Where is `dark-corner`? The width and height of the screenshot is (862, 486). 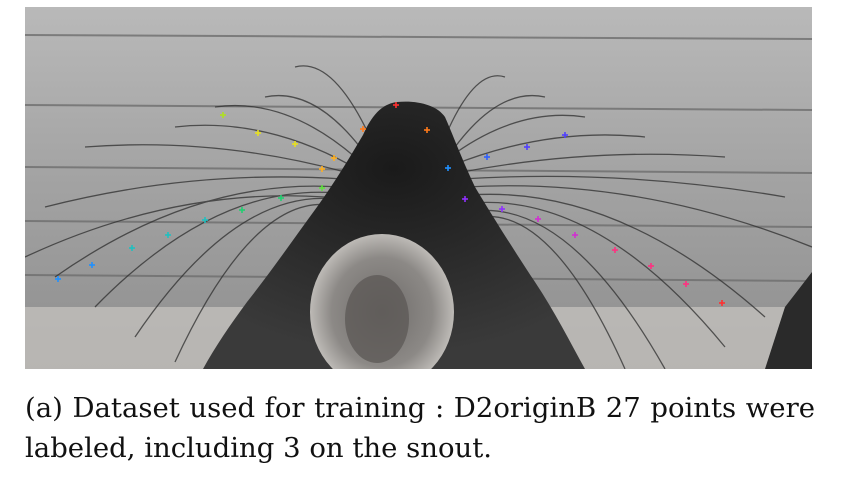 dark-corner is located at coordinates (788, 320).